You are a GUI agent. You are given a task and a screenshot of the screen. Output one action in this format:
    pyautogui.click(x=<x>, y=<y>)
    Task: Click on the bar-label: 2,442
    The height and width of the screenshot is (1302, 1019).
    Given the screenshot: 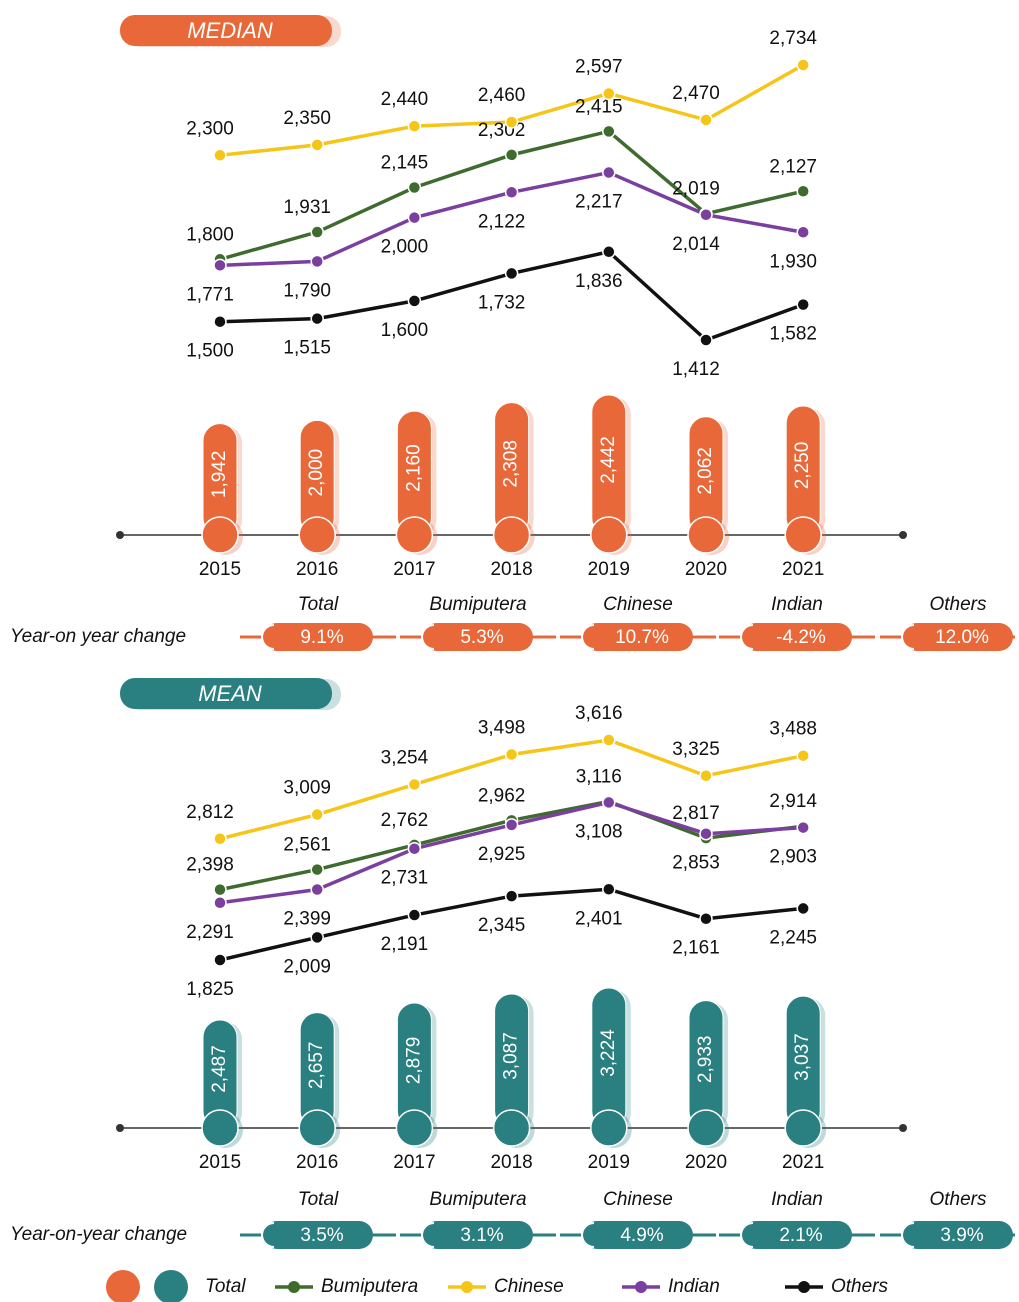 What is the action you would take?
    pyautogui.click(x=608, y=460)
    